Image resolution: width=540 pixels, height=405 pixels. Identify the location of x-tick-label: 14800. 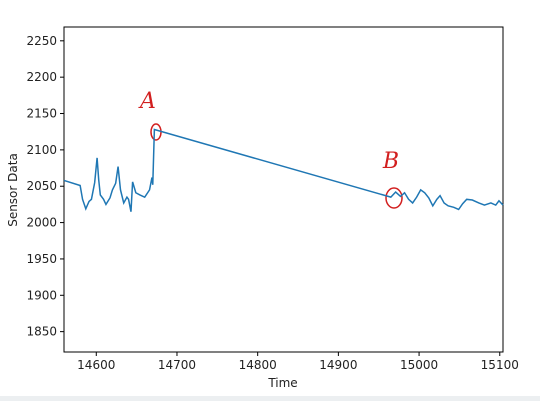
(258, 365).